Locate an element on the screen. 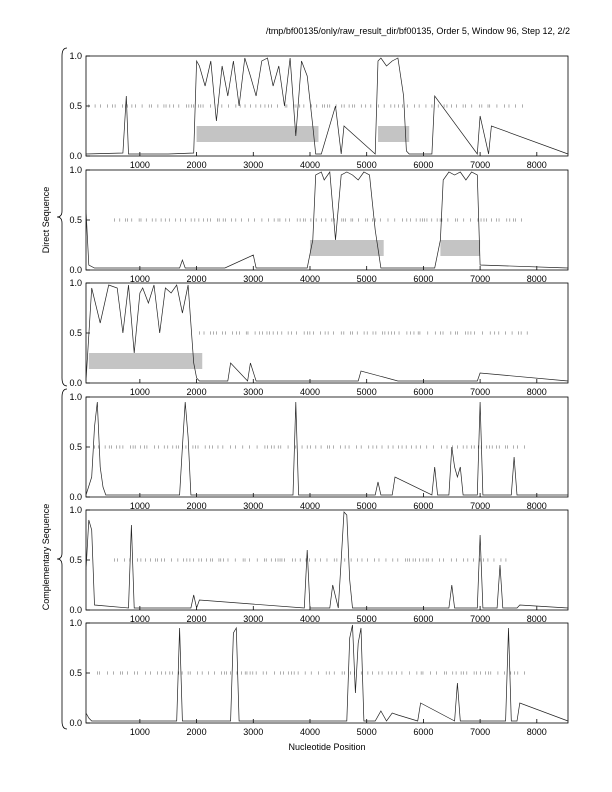 This screenshot has width=612, height=792. panel-direct-1-xtick-label-7: 8000 is located at coordinates (537, 165).